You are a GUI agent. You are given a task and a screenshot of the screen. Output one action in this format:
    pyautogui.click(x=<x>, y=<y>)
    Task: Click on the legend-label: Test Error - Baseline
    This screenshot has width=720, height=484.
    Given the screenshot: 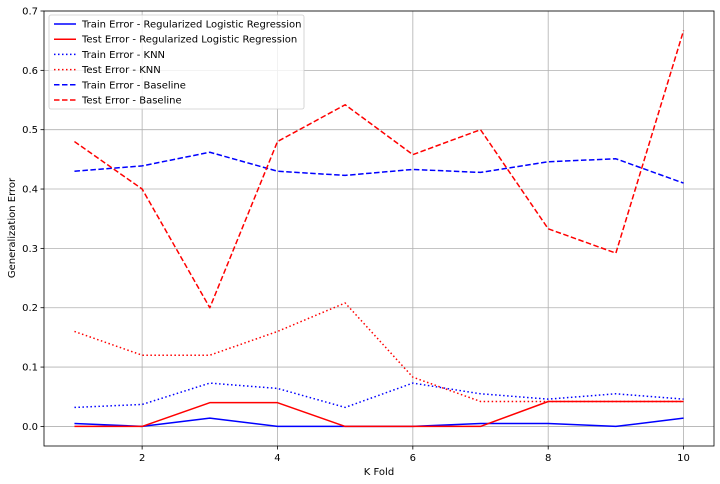 What is the action you would take?
    pyautogui.click(x=131, y=101)
    